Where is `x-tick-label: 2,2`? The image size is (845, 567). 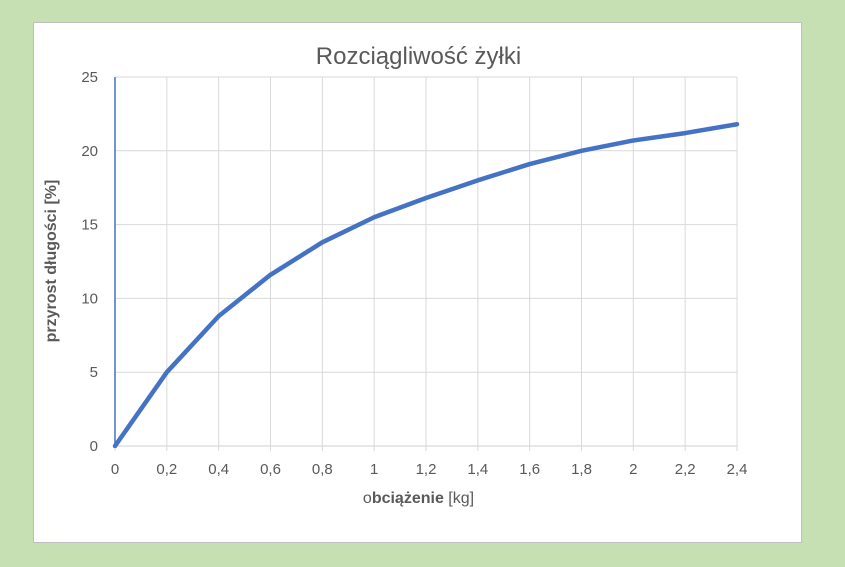 x-tick-label: 2,2 is located at coordinates (685, 469).